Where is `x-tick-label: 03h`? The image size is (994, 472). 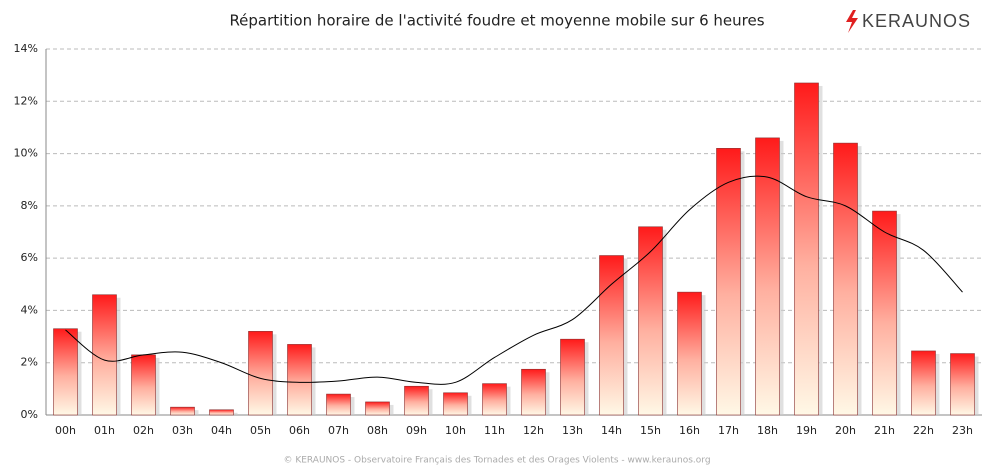
x-tick-label: 03h is located at coordinates (182, 430).